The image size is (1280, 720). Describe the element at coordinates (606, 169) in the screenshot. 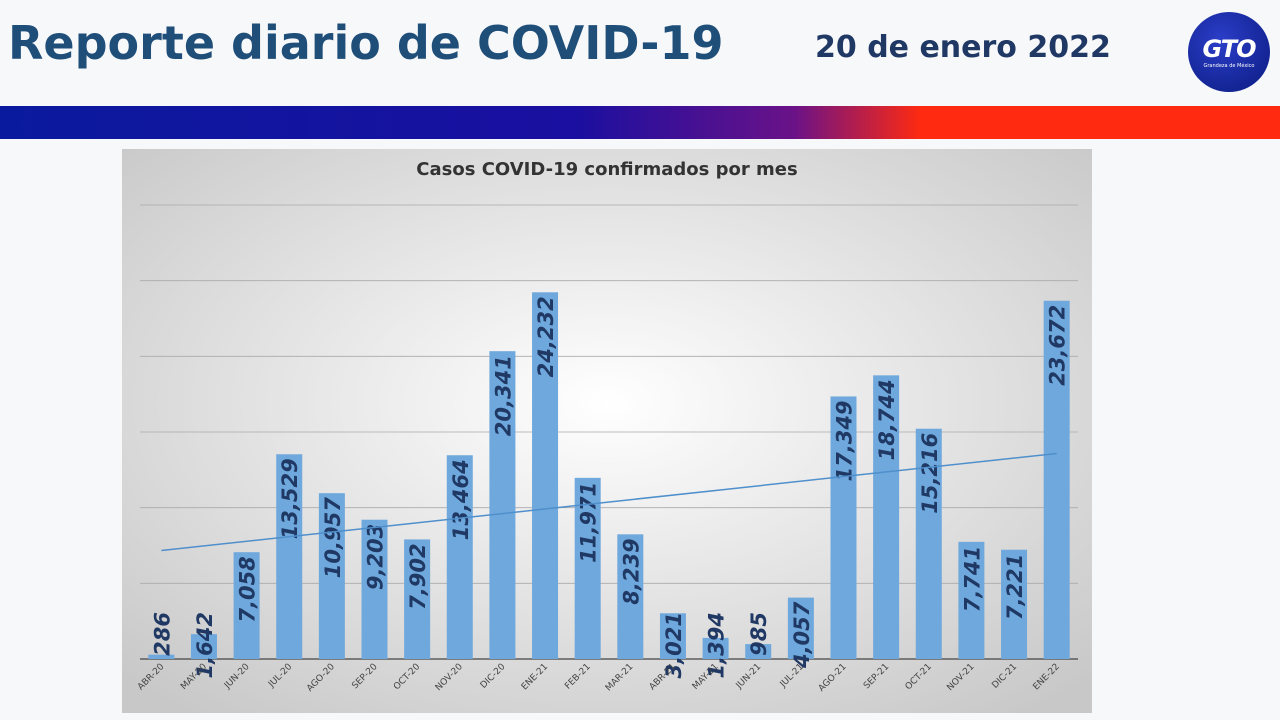

I see `chart-title: Casos COVID-19 confirmados por mes` at that location.